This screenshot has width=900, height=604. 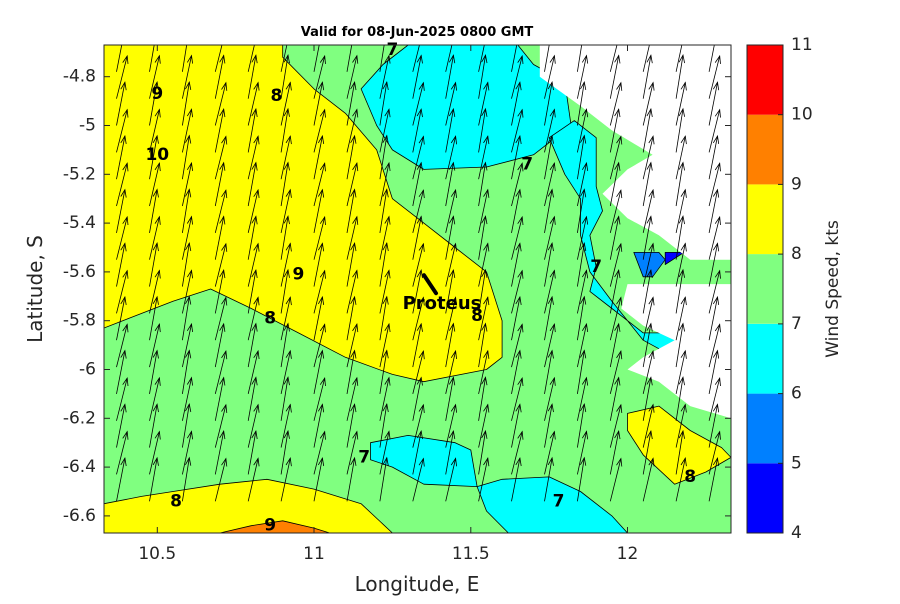 What do you see at coordinates (270, 318) in the screenshot?
I see `contour-label: 8` at bounding box center [270, 318].